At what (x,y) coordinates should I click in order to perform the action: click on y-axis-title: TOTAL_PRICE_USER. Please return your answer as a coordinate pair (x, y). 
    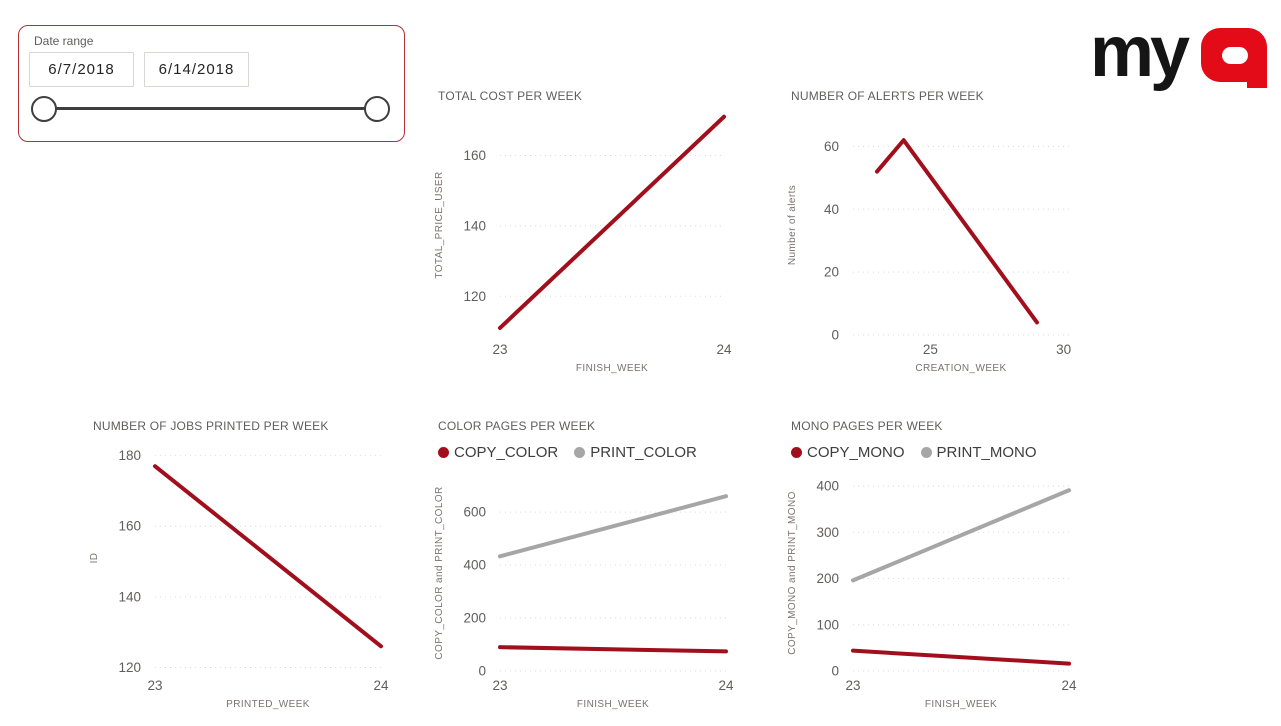
    Looking at the image, I should click on (439, 224).